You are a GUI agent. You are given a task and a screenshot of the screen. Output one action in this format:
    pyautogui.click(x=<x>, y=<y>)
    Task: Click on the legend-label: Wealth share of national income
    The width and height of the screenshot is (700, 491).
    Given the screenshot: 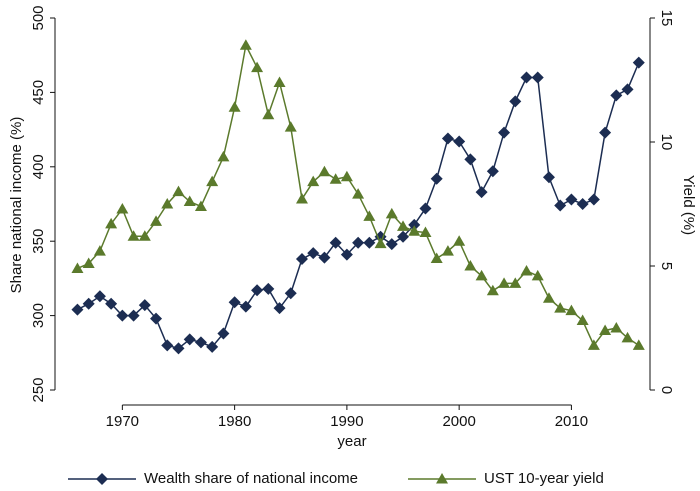 What is the action you would take?
    pyautogui.click(x=251, y=478)
    